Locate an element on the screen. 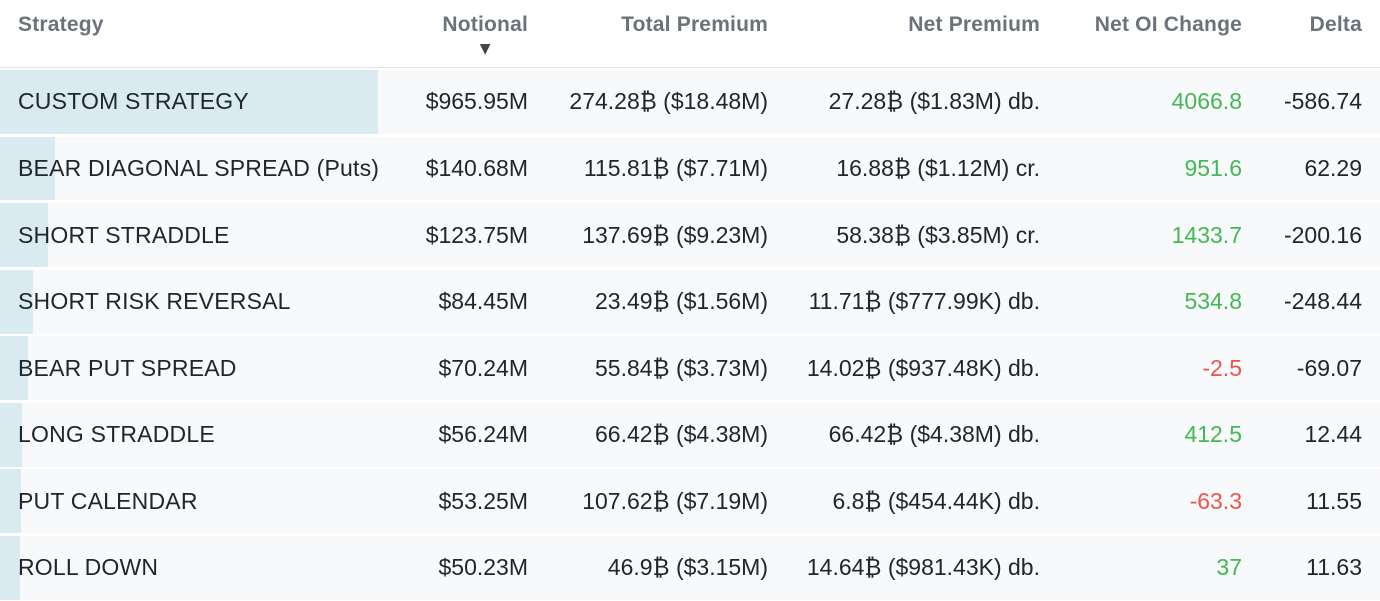  cell-total-premium: 55.84₿ ($3.73M) is located at coordinates (681, 367).